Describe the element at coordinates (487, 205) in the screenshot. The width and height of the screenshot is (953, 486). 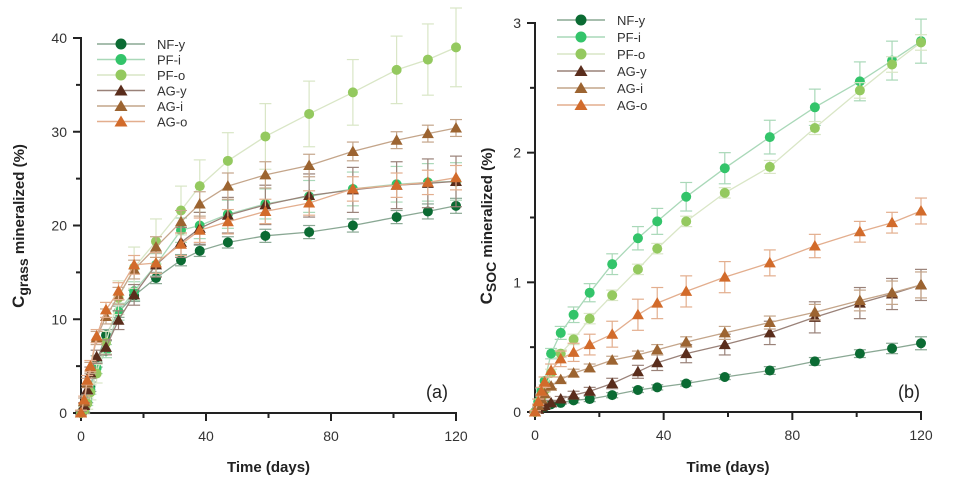
I see `y-axis-title-rest: mineralized (%)` at that location.